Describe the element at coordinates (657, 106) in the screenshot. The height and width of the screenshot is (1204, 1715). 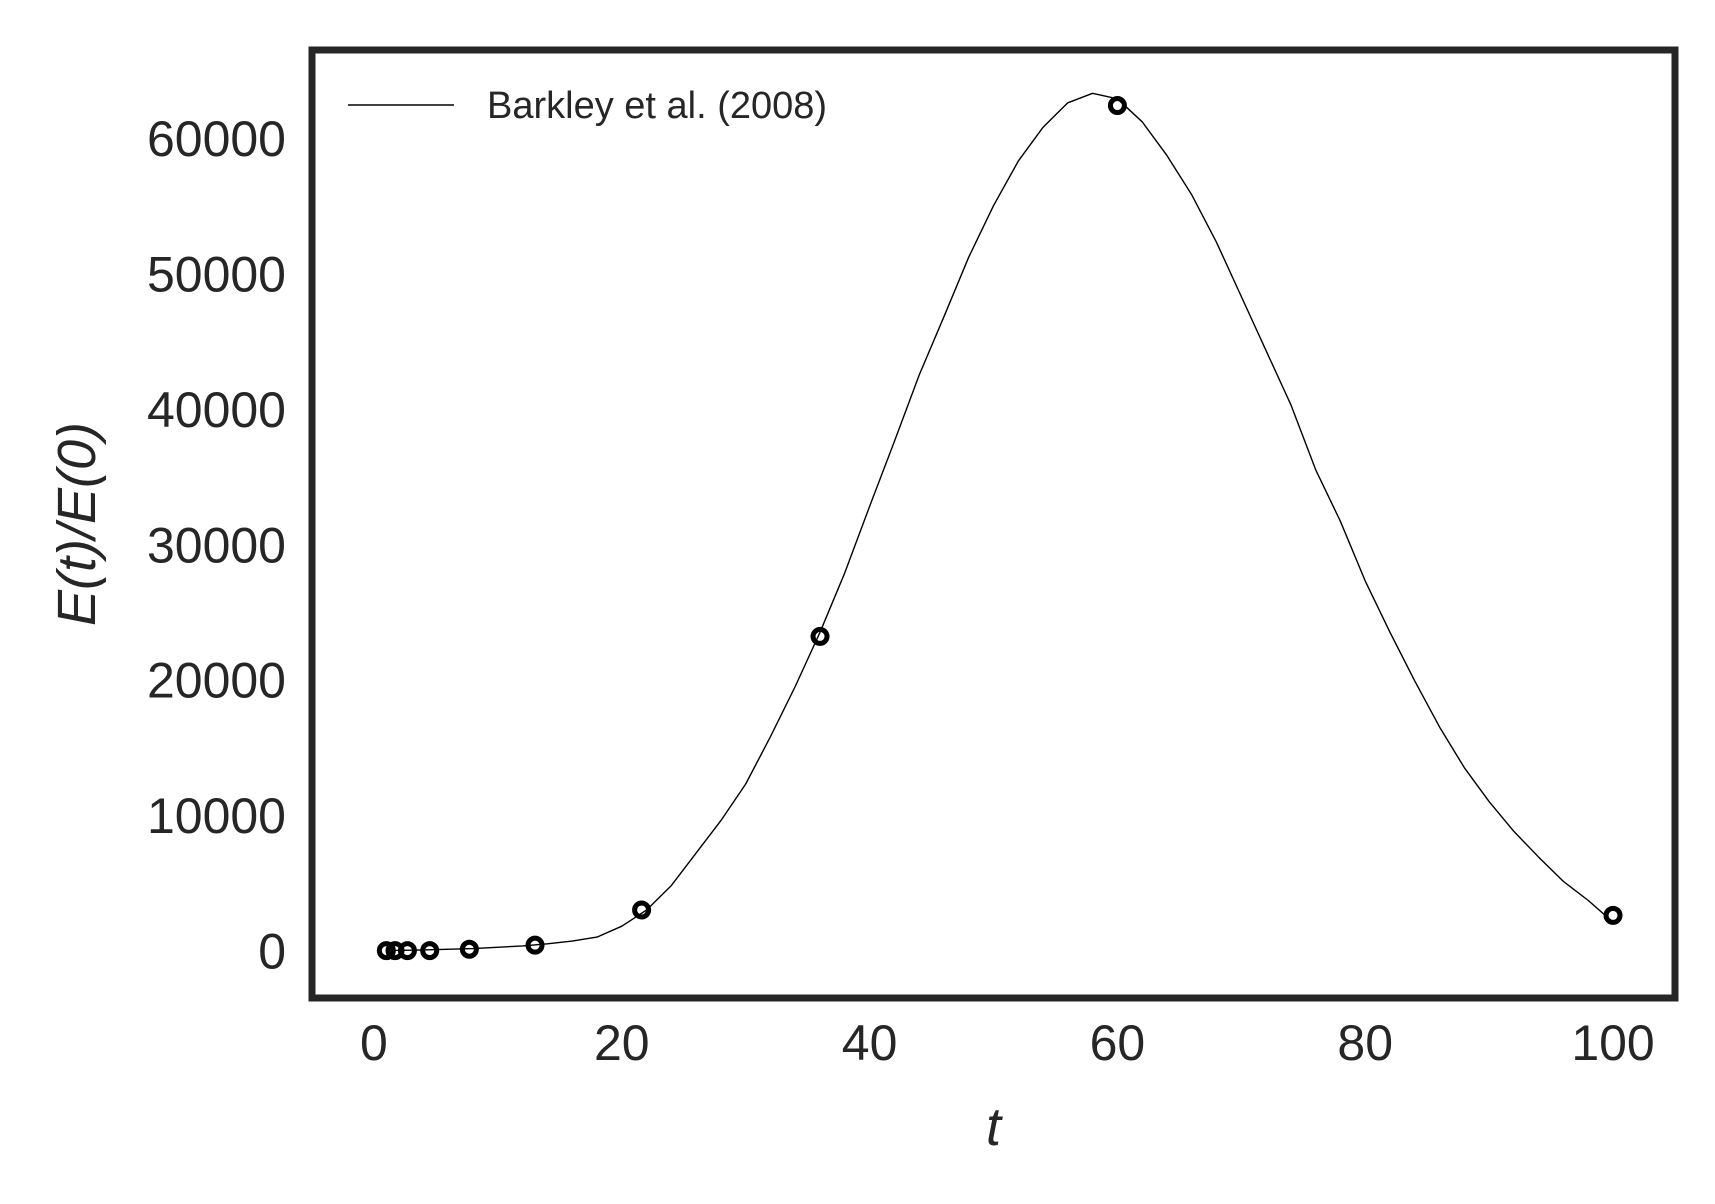
I see `legend-label: Barkley et al. (2008)` at that location.